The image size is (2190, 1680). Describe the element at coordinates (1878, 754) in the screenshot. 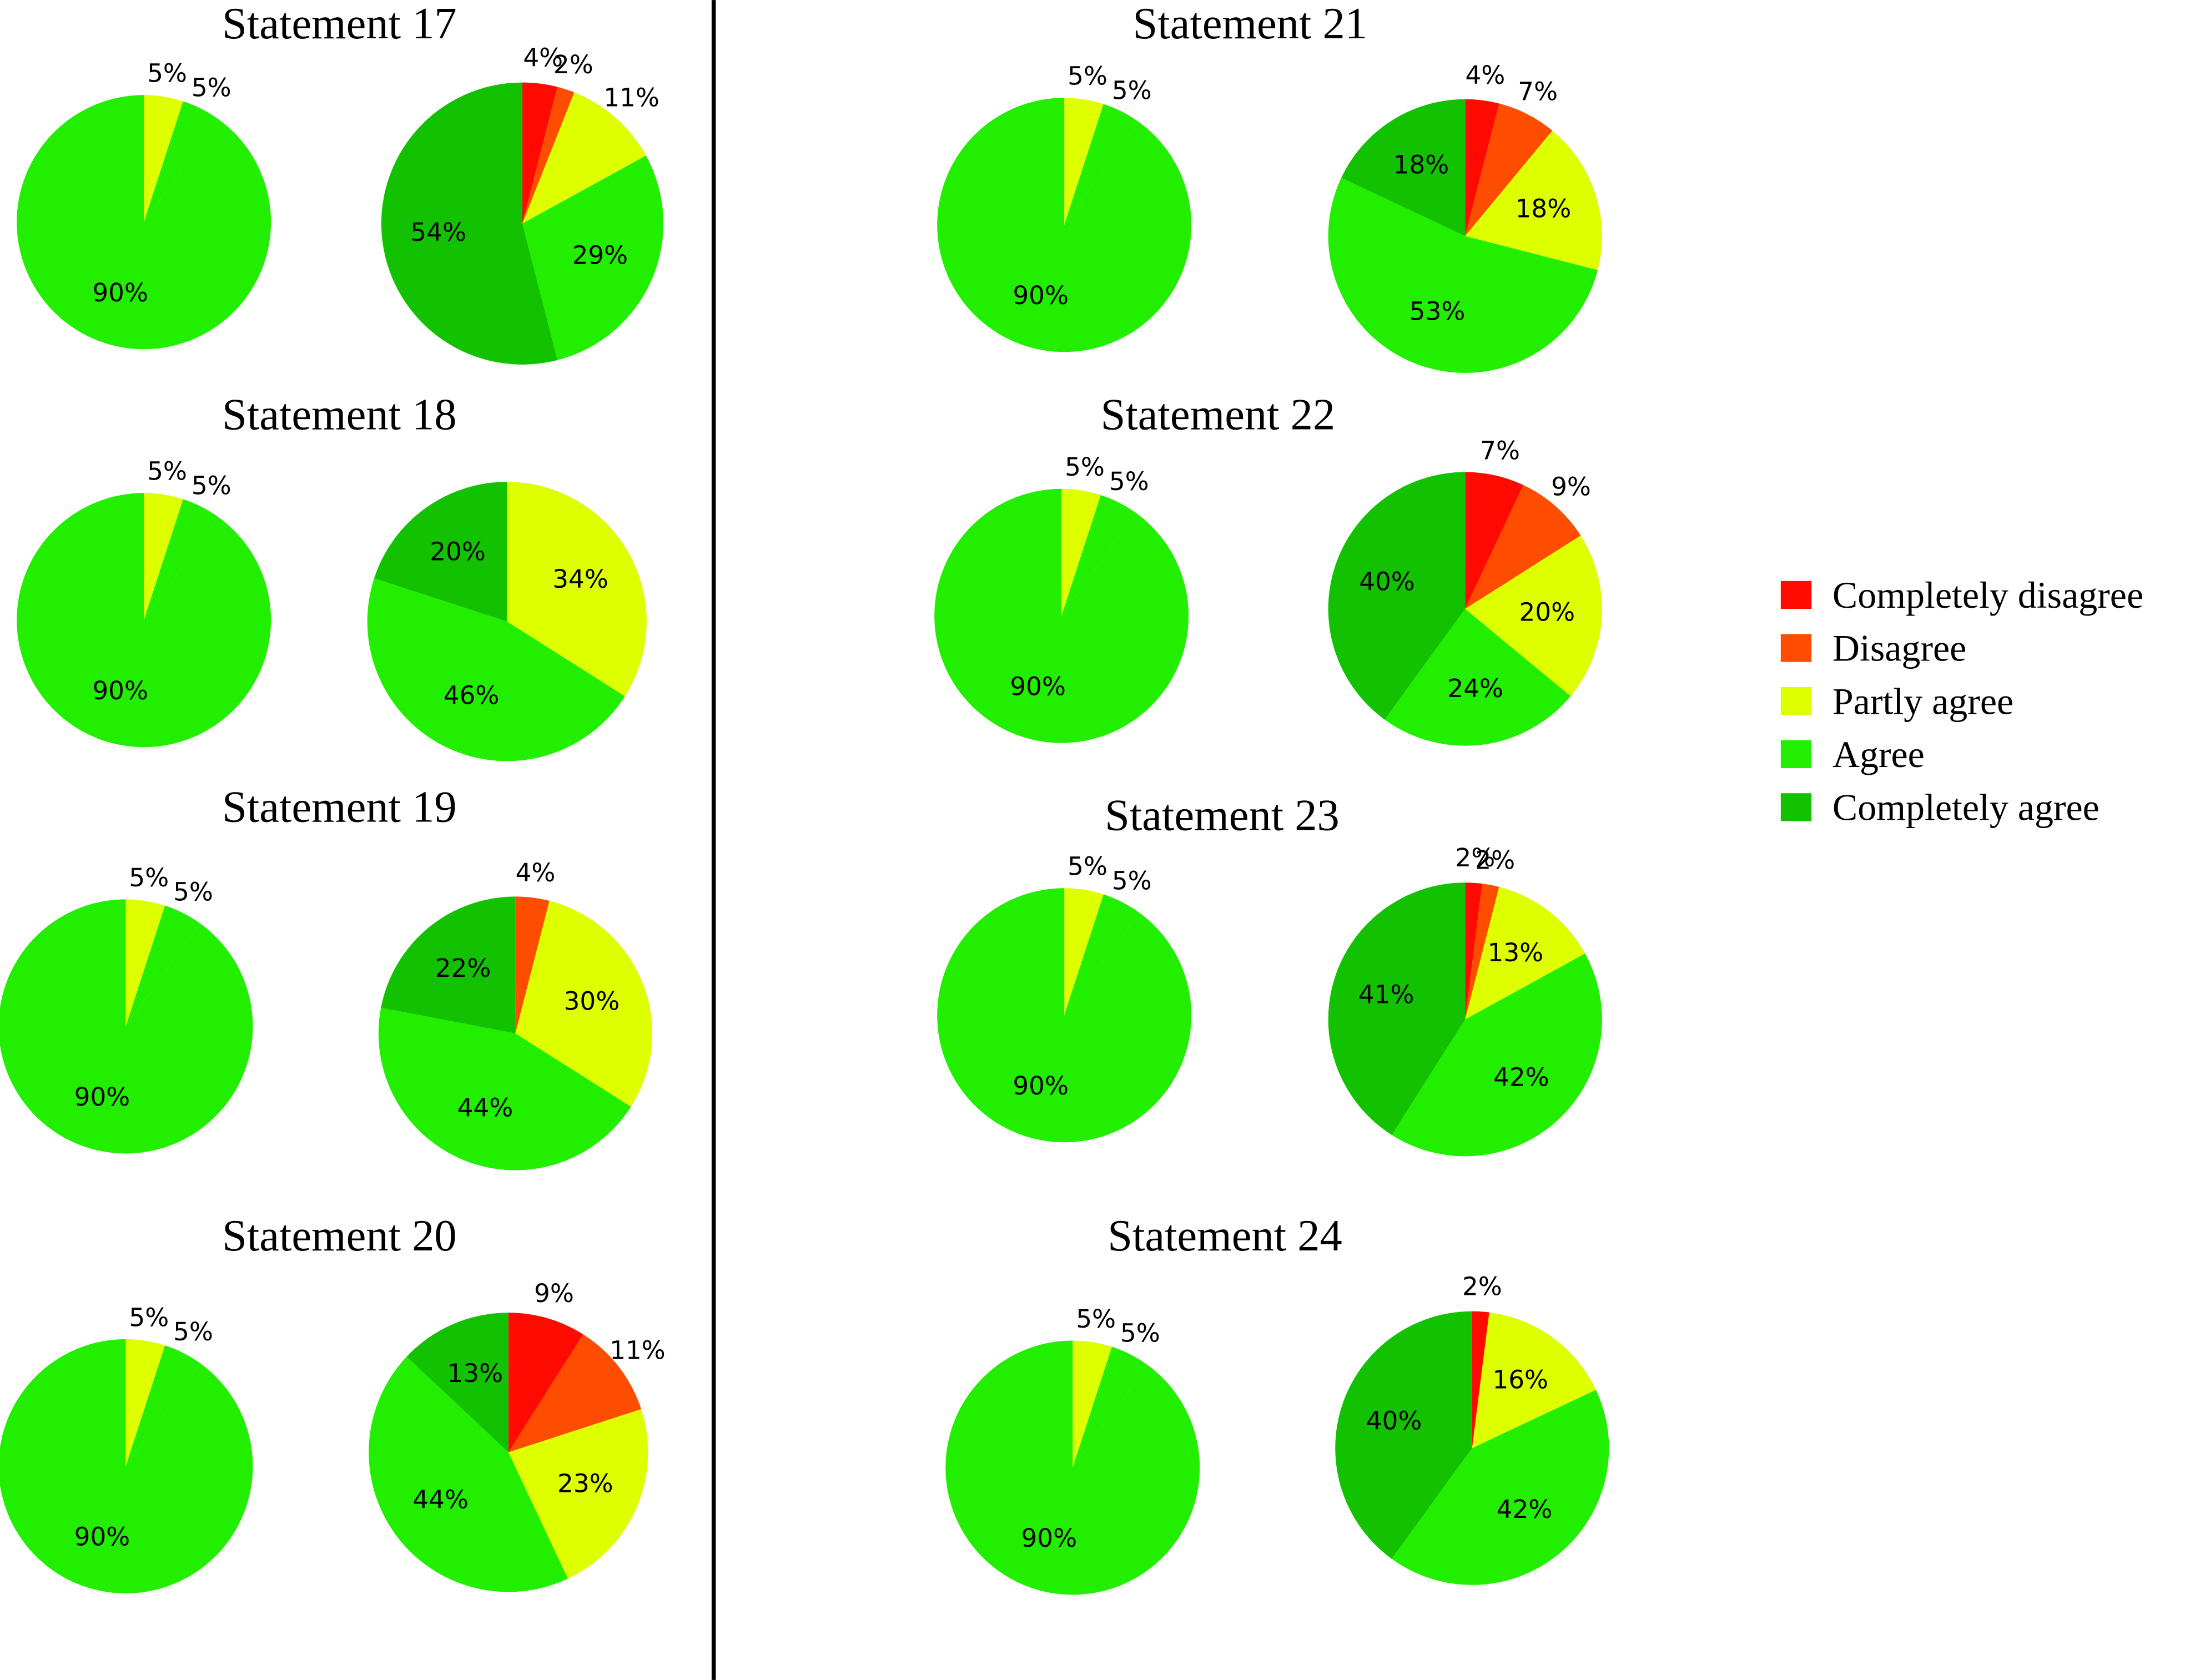

I see `legend-label: Agree` at that location.